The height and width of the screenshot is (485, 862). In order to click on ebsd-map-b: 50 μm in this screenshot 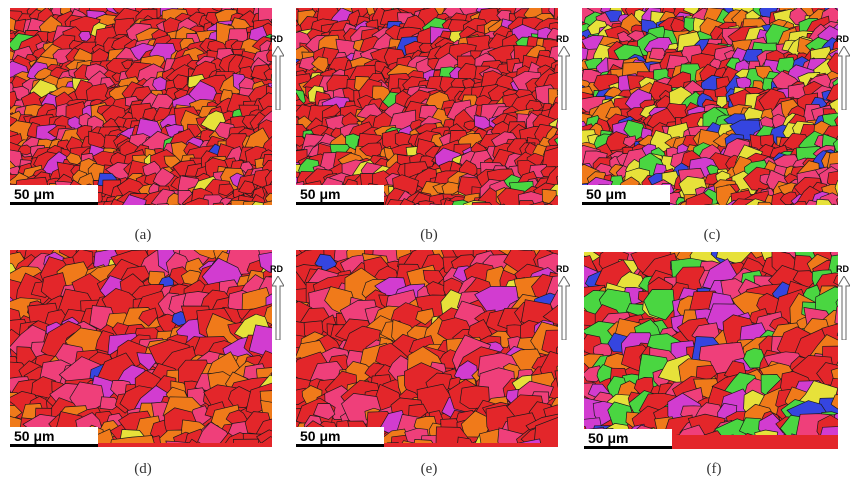, I will do `click(427, 106)`.